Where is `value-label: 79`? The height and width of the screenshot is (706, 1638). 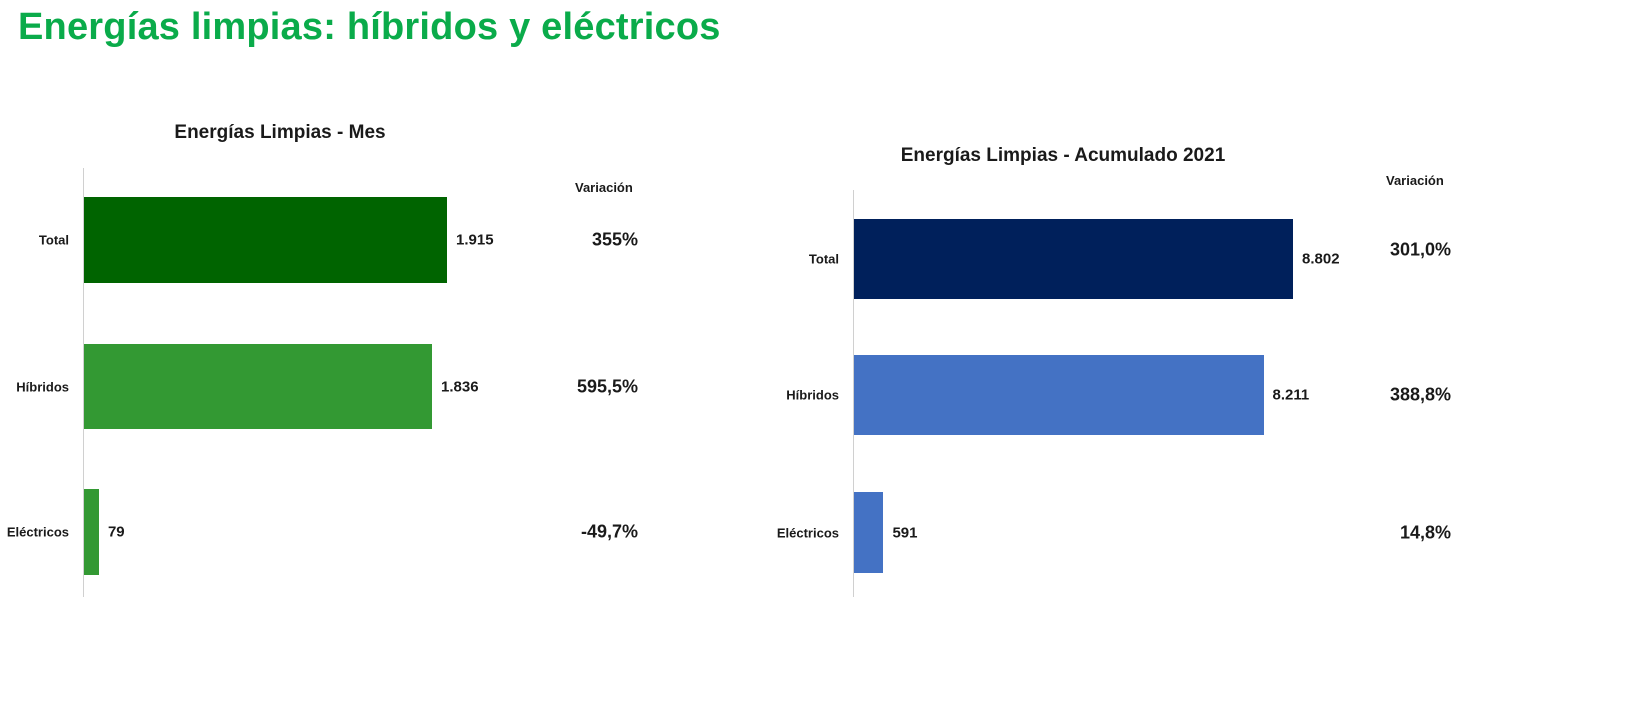
value-label: 79 is located at coordinates (116, 532).